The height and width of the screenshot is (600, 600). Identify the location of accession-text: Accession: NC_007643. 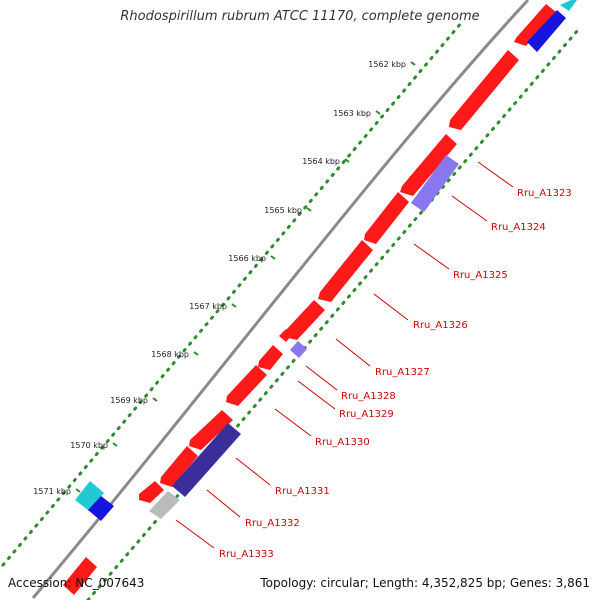
(76, 583).